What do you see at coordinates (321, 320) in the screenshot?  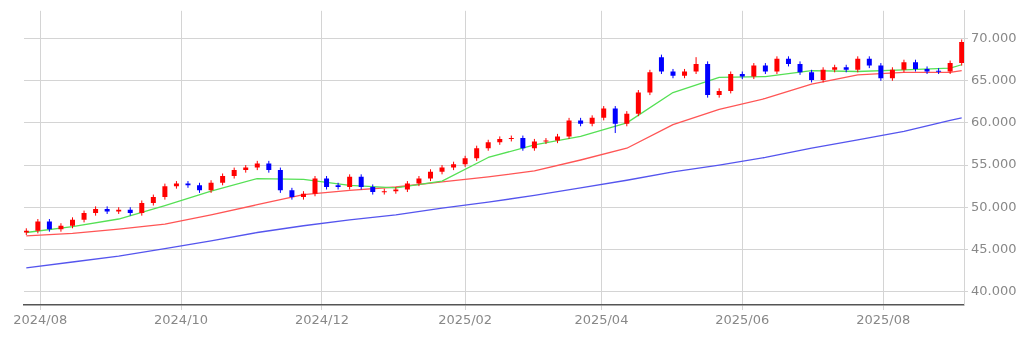 I see `x-tick-label: 2024/12` at bounding box center [321, 320].